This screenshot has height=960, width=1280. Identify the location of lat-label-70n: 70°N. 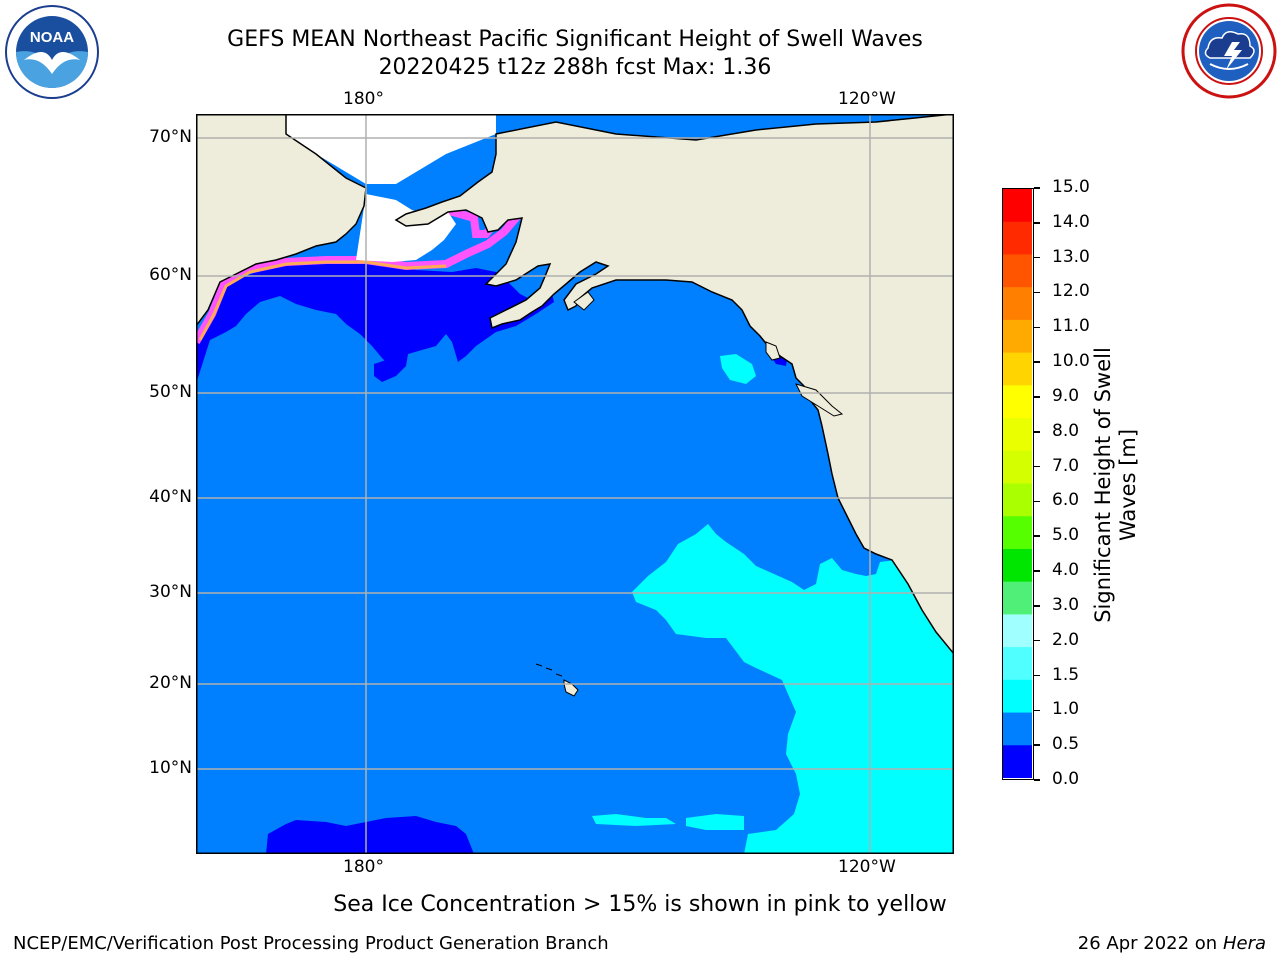
(170, 137).